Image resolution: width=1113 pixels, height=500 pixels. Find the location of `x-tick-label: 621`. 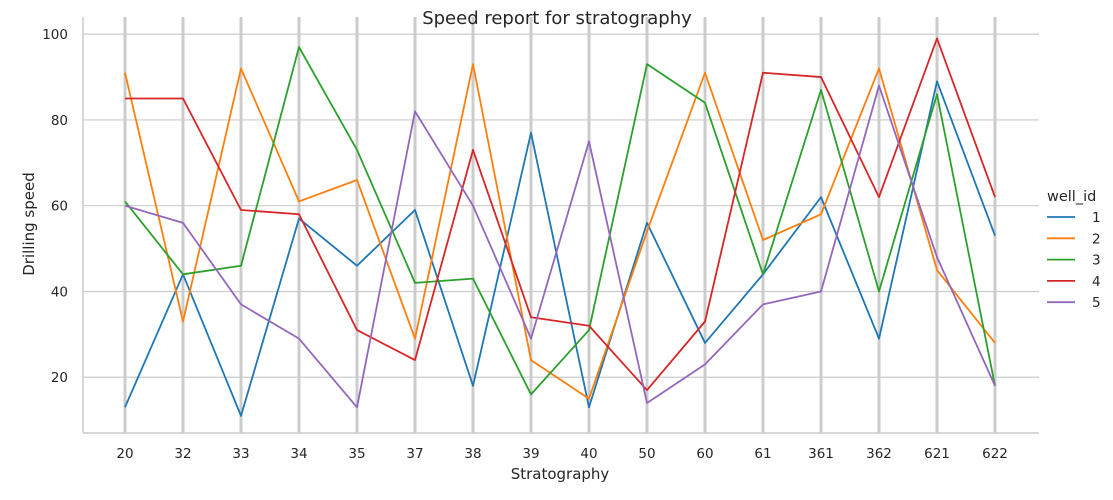

x-tick-label: 621 is located at coordinates (937, 454).